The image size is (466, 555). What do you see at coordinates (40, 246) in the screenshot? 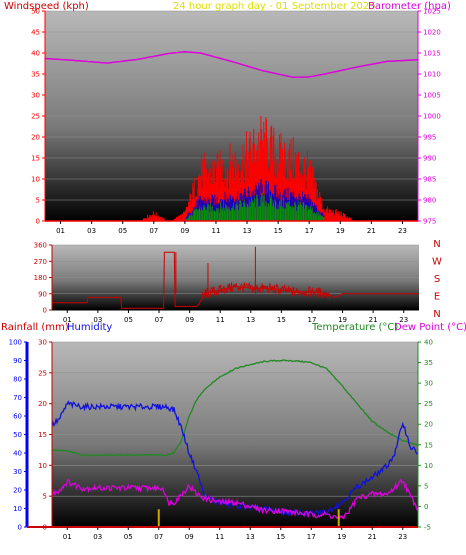
I see `y-tick-label: 360` at bounding box center [40, 246].